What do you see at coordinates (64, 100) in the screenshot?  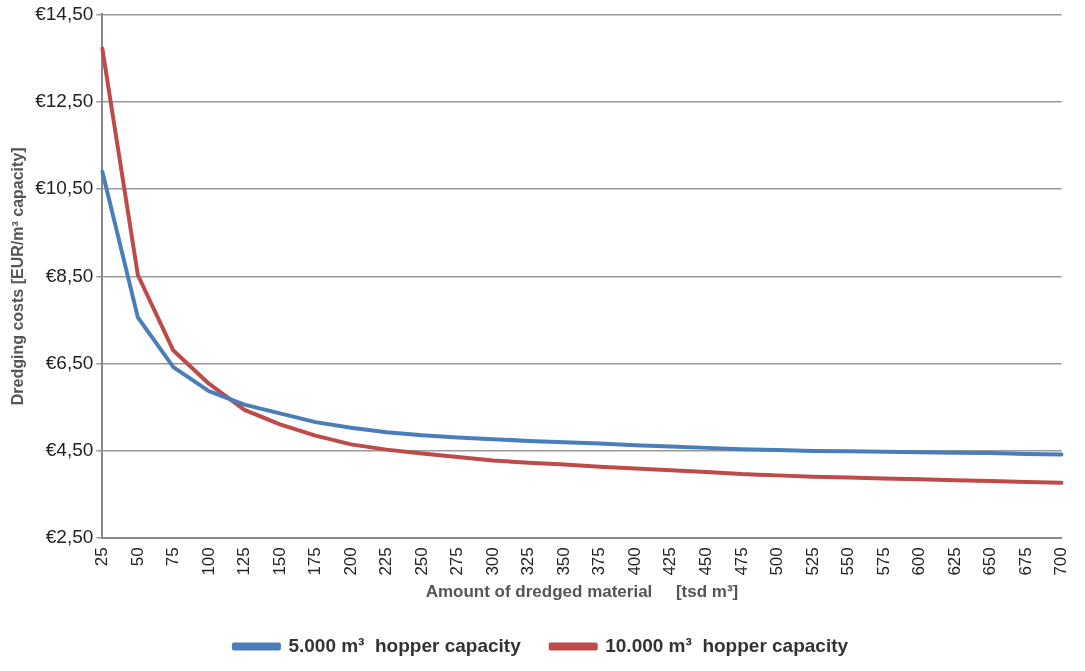 I see `y-tick-label: €12,50` at bounding box center [64, 100].